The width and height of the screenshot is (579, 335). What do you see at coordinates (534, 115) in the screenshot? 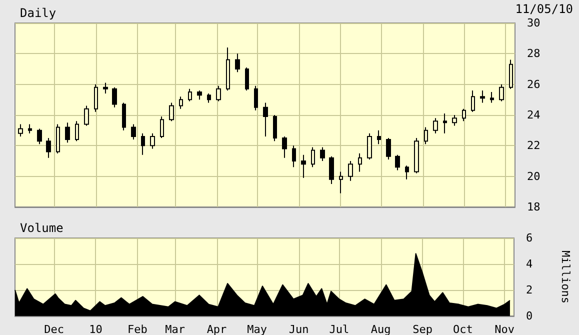
I see `y-tick-label: 24` at bounding box center [534, 115].